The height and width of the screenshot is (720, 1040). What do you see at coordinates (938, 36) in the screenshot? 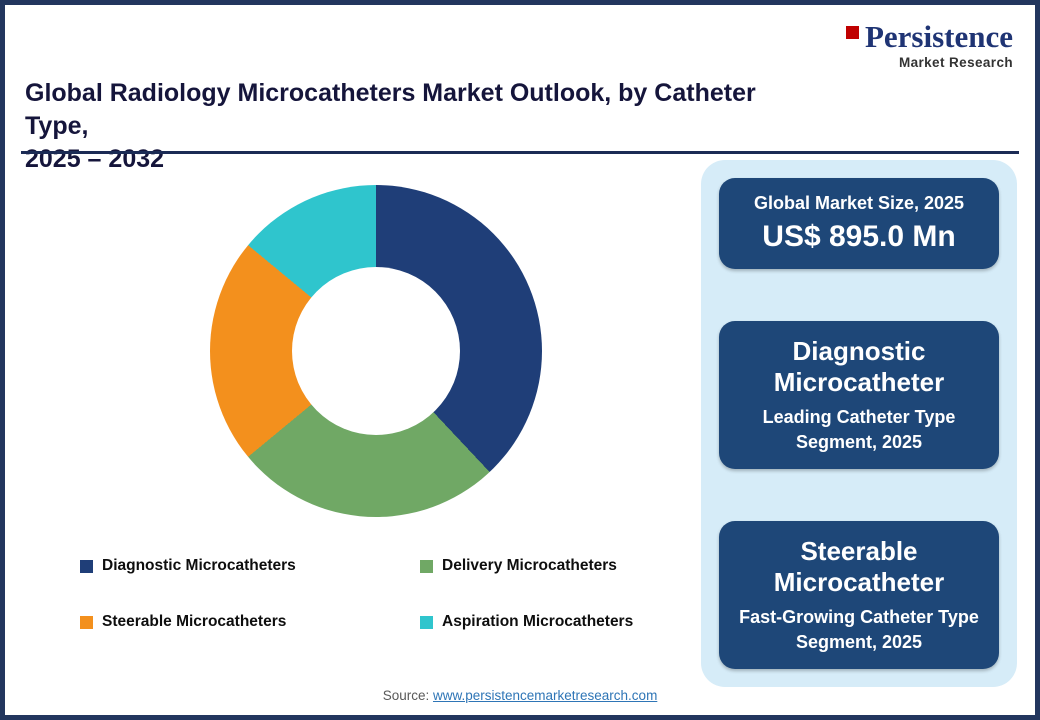
I see `logo-brand: Persistence` at bounding box center [938, 36].